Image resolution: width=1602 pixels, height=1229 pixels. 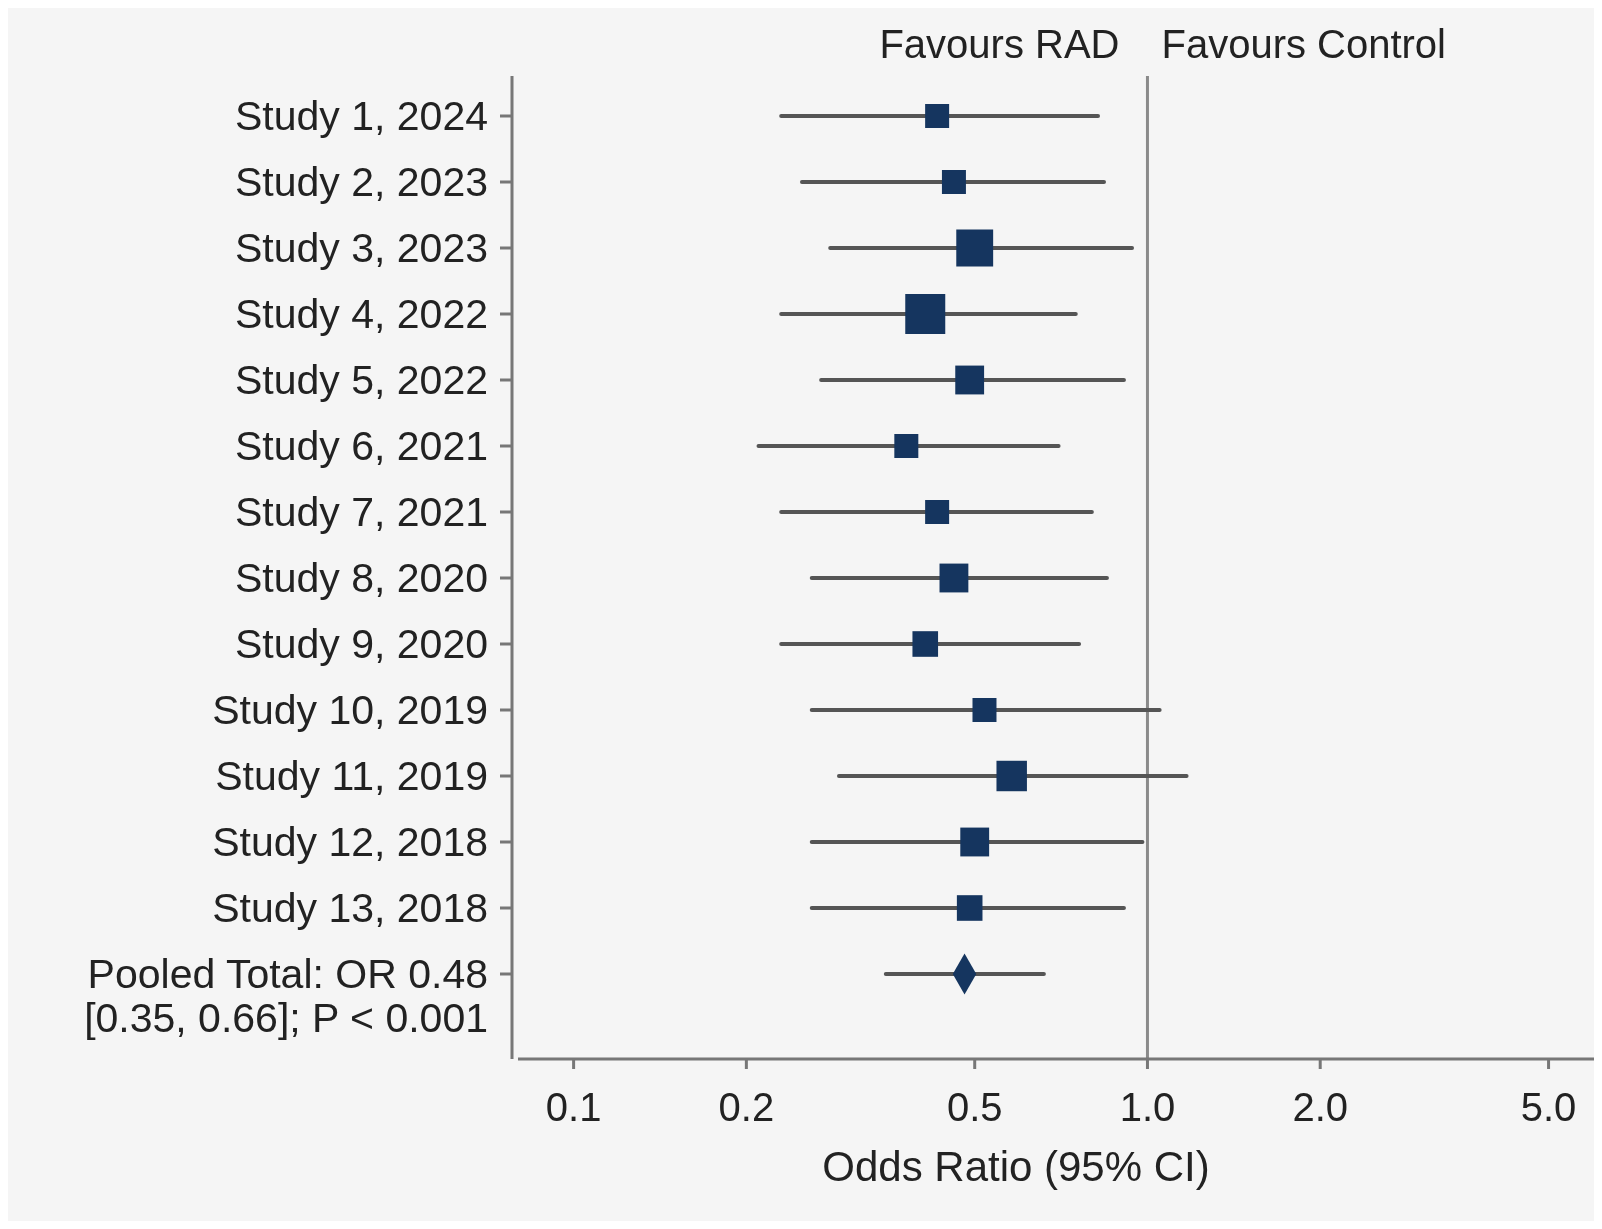 What do you see at coordinates (361, 512) in the screenshot?
I see `y-tick-label: Study 7, 2021` at bounding box center [361, 512].